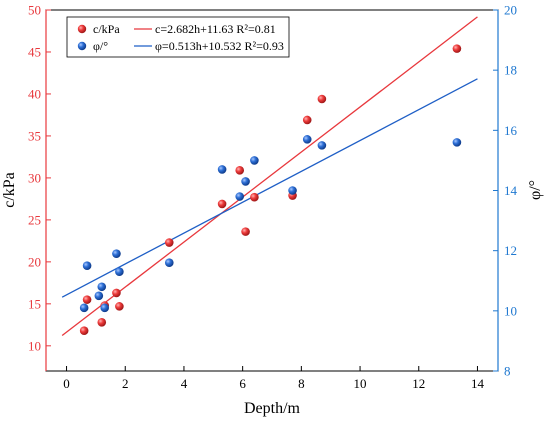  I want to click on left-axis-ticks: 10 15 20 25 30 35 40 45 50, so click(39, 187).